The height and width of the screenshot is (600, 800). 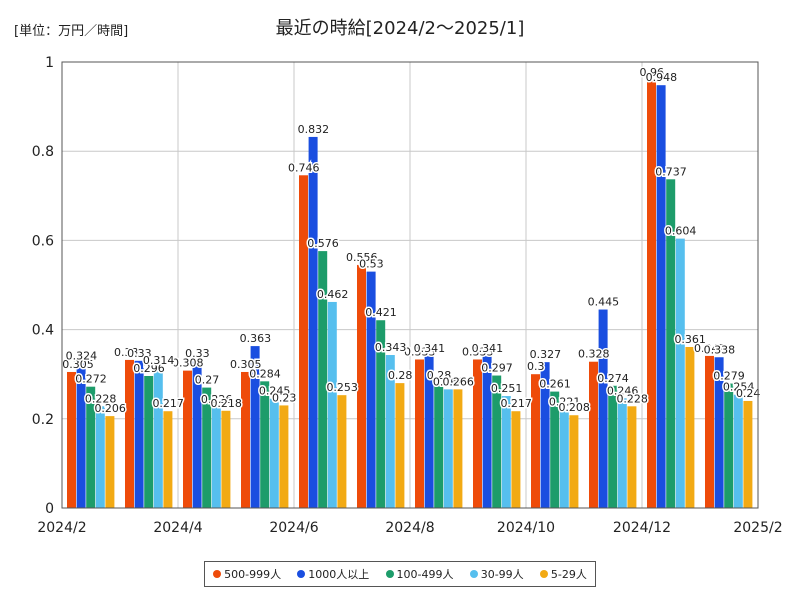 I want to click on legend-swatch, so click(x=543, y=574).